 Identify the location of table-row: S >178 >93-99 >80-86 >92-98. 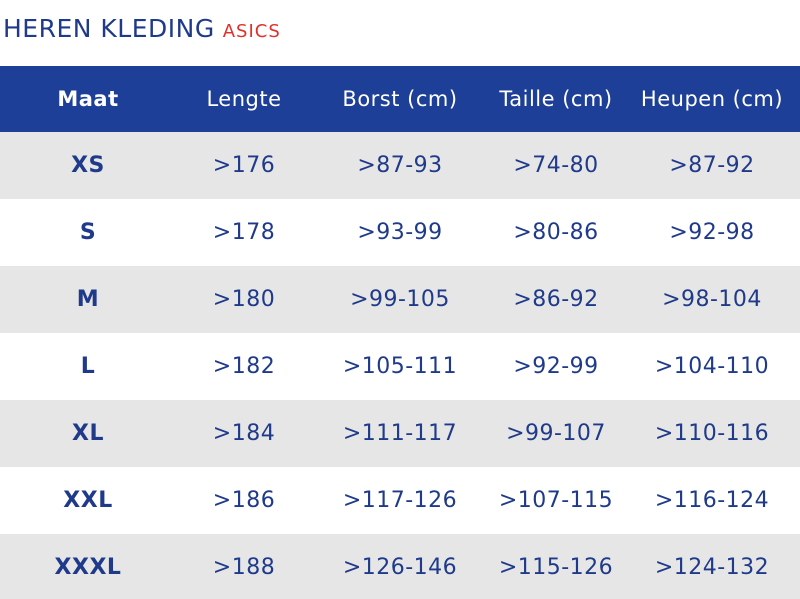
(400, 232).